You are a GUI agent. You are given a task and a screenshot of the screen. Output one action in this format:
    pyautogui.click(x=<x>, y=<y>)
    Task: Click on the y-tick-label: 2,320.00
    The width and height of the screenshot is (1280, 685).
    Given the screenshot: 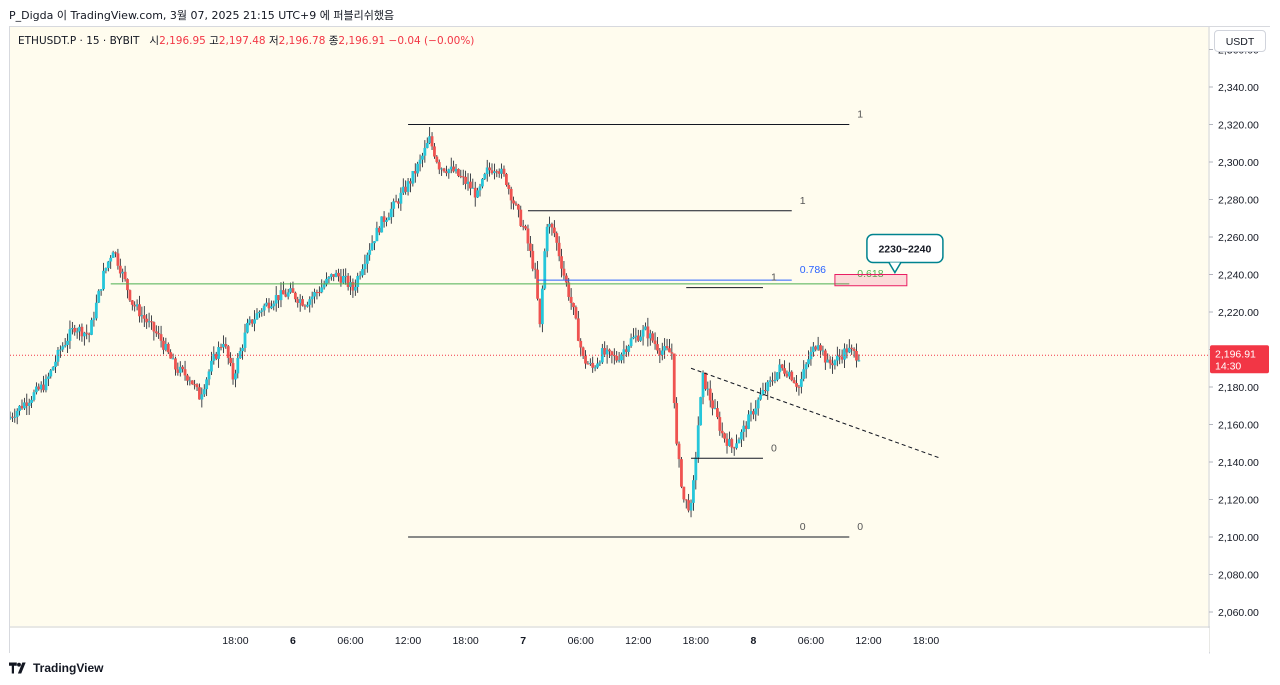 What is the action you would take?
    pyautogui.click(x=1238, y=126)
    